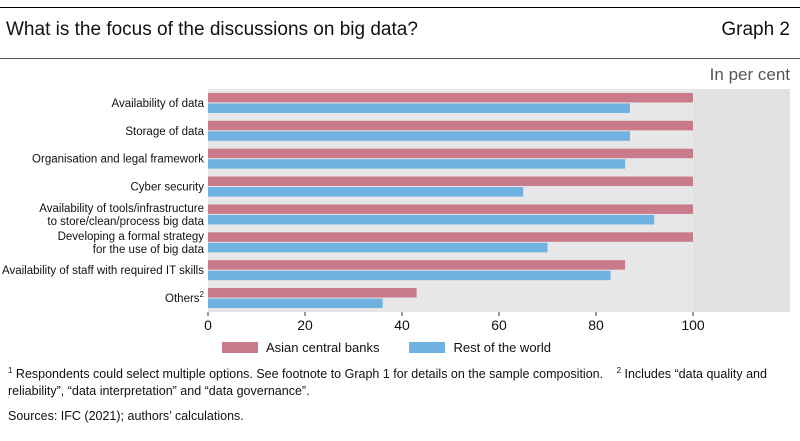 This screenshot has height=441, width=800. What do you see at coordinates (240, 347) in the screenshot?
I see `legend-swatch-asian-central-banks` at bounding box center [240, 347].